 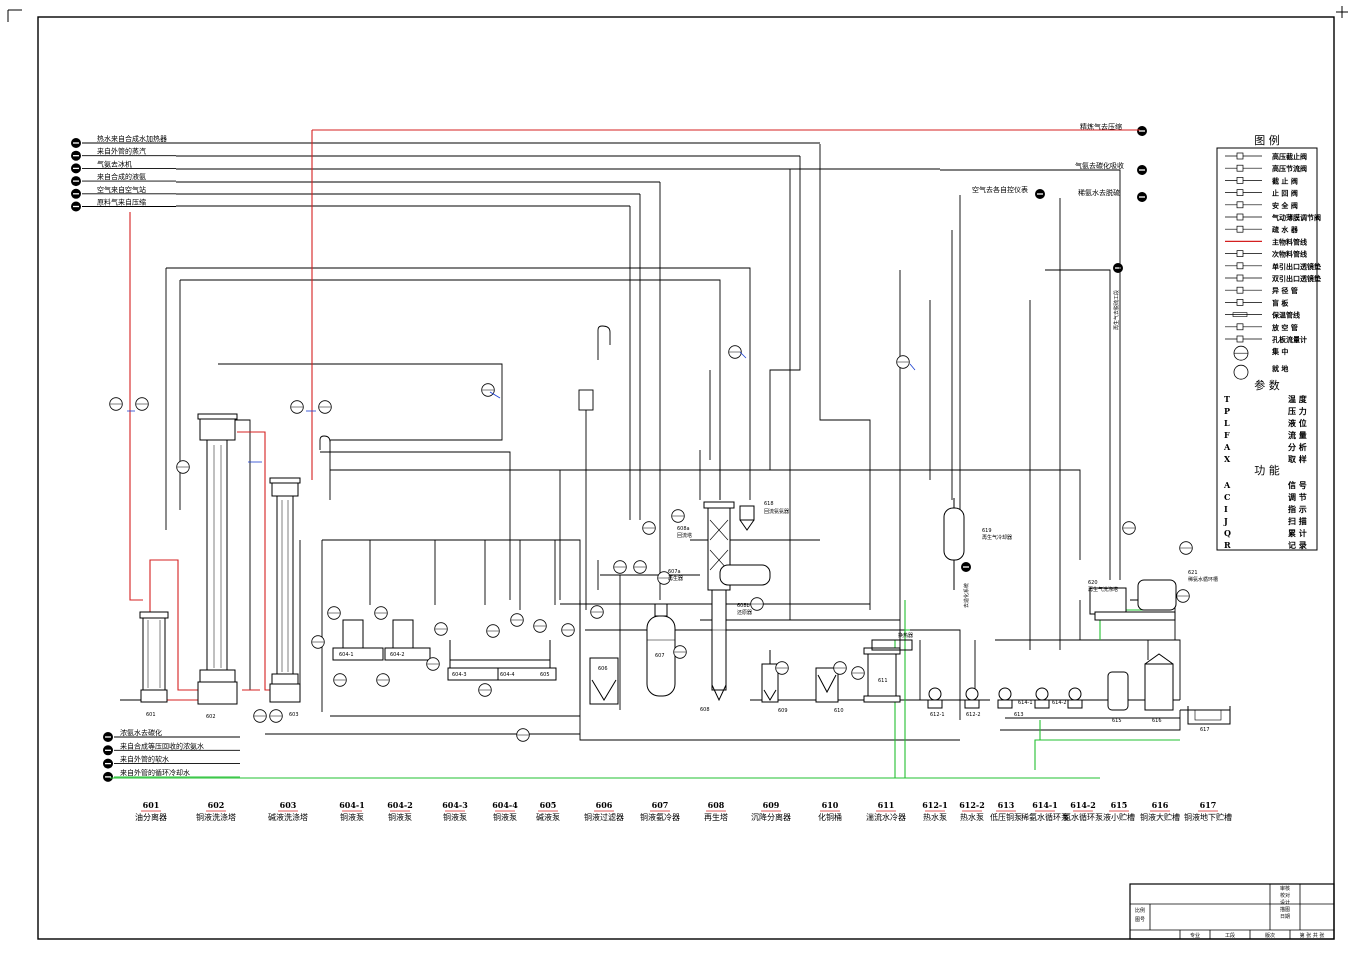 I want to click on func-code: J, so click(x=1225, y=521).